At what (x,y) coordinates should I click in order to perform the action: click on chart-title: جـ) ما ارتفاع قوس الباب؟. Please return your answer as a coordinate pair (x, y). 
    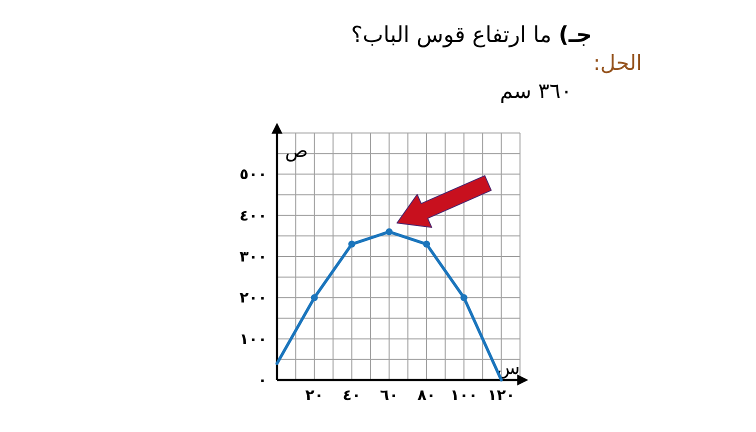
    Looking at the image, I should click on (471, 35).